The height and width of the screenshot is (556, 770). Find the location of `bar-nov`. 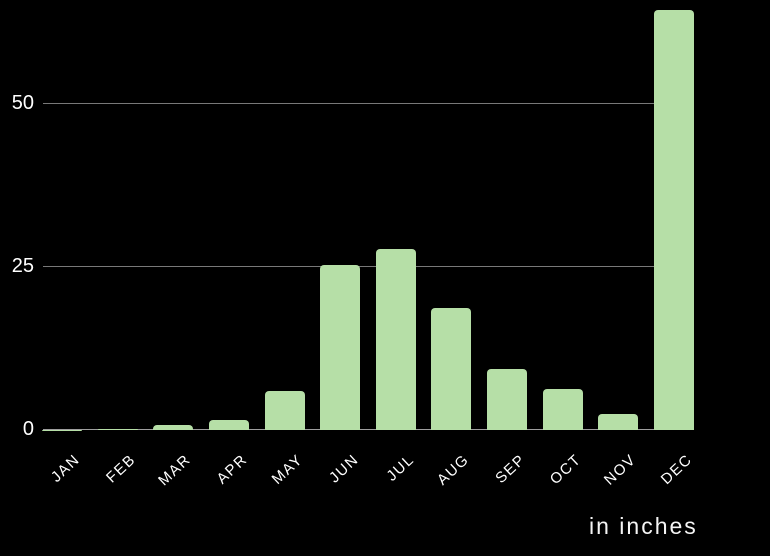

bar-nov is located at coordinates (618, 421).